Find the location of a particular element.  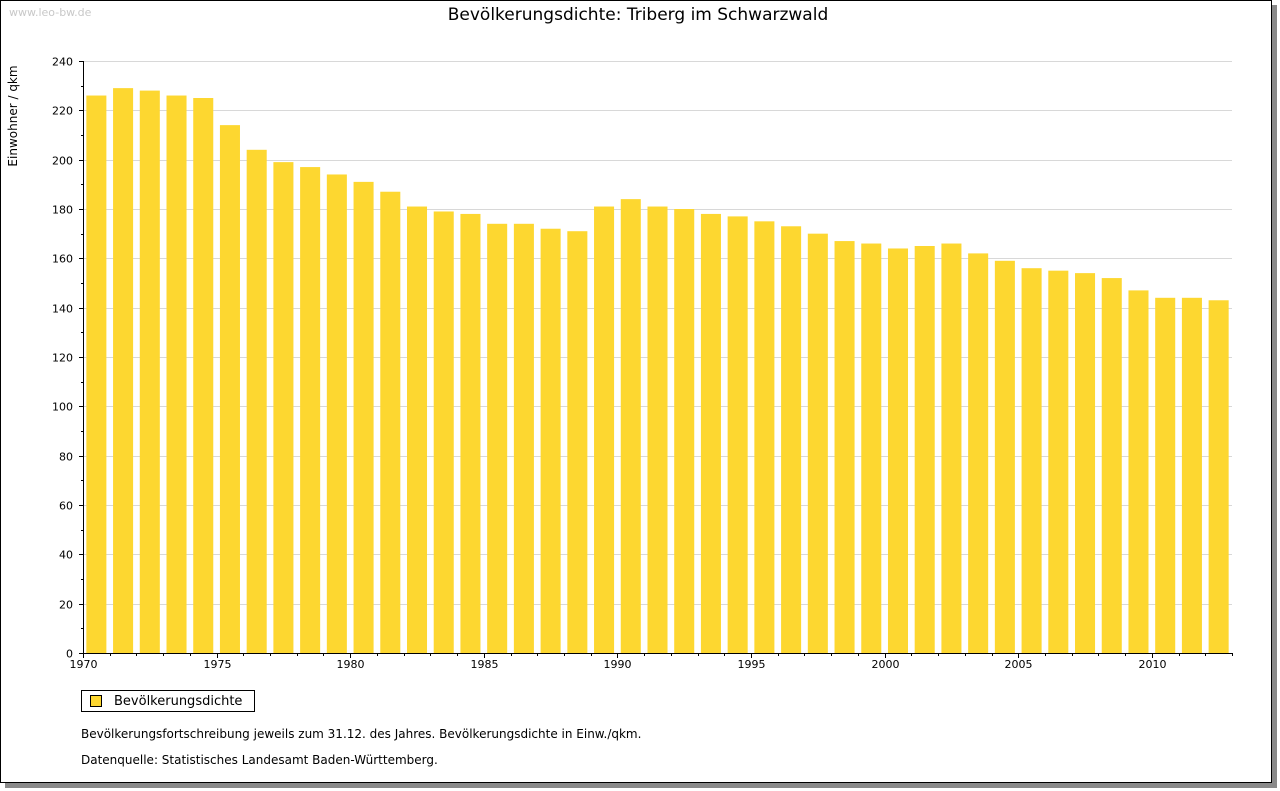

x-tick-label: 1970 is located at coordinates (84, 664).